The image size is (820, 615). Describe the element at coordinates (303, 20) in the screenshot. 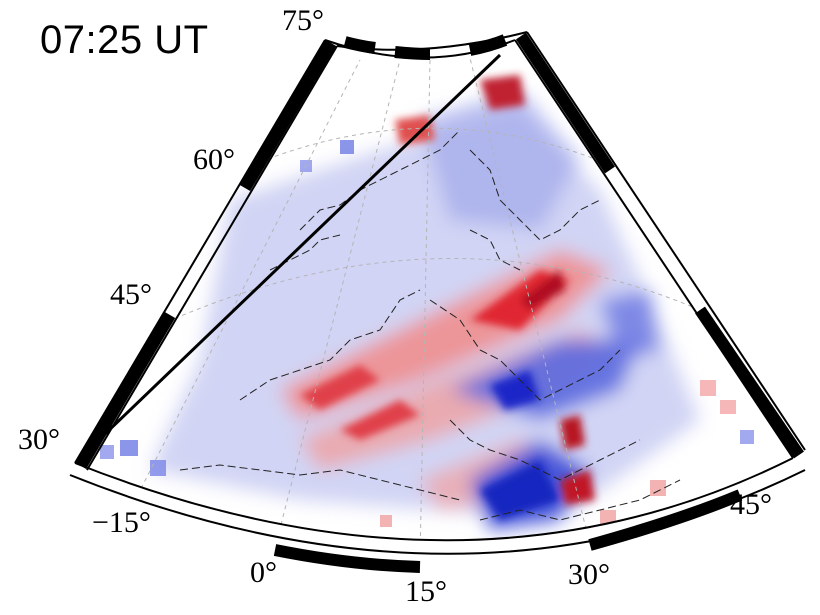

I see `lat-tick-75: 75°` at that location.